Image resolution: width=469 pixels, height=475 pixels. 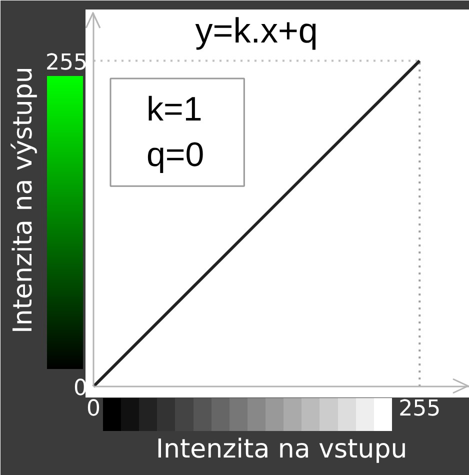 What do you see at coordinates (175, 132) in the screenshot?
I see `annotation: k=1 q=0` at bounding box center [175, 132].